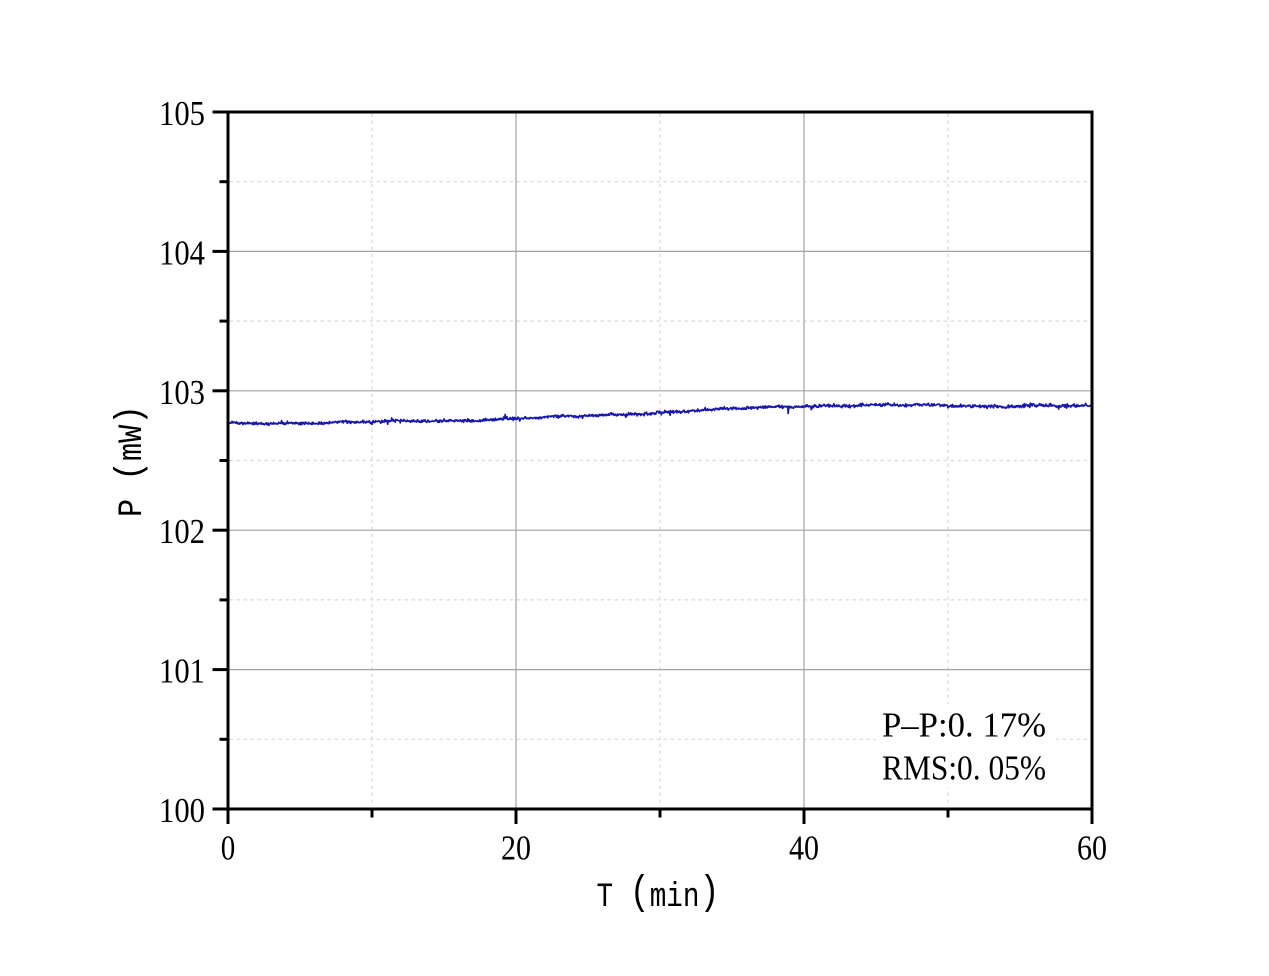  What do you see at coordinates (658, 894) in the screenshot?
I see `svg-text: T (min)` at bounding box center [658, 894].